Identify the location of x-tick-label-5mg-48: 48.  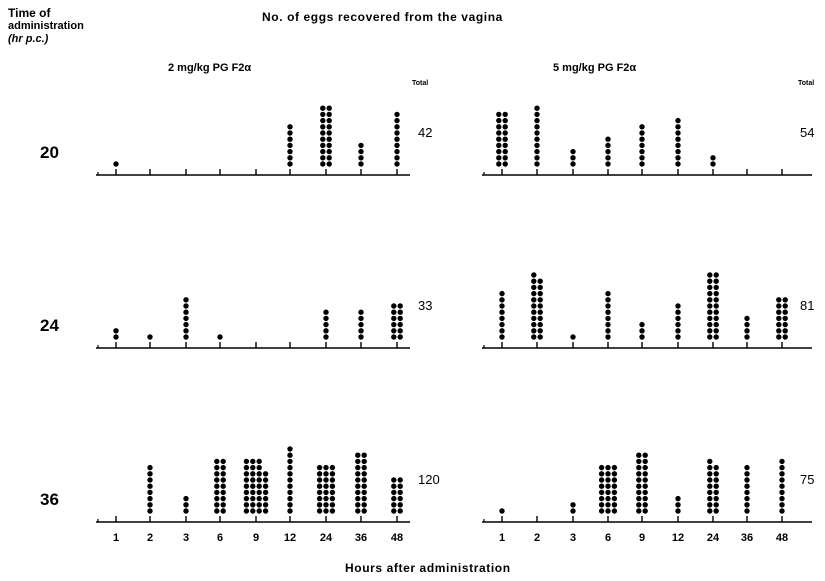
(782, 538).